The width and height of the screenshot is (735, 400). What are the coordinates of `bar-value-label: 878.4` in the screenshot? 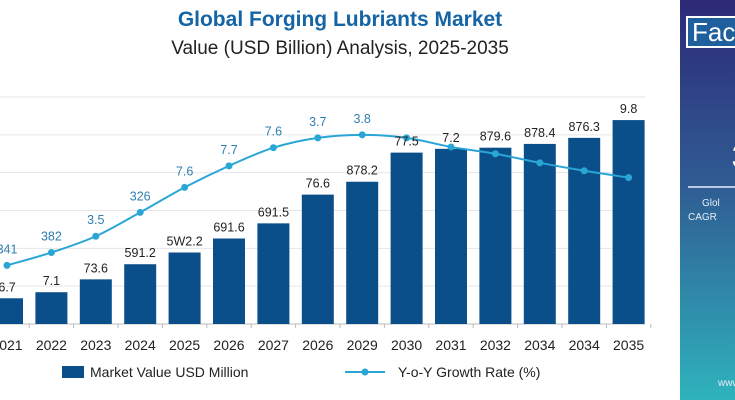 It's located at (539, 133).